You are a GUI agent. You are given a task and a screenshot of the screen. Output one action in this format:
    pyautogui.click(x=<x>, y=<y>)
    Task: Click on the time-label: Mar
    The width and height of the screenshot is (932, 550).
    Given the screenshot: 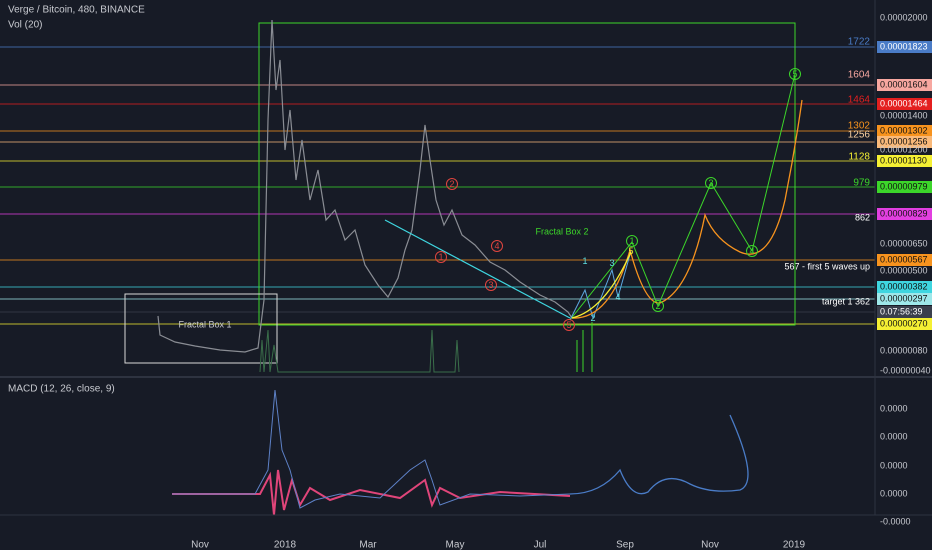 What is the action you would take?
    pyautogui.click(x=368, y=545)
    